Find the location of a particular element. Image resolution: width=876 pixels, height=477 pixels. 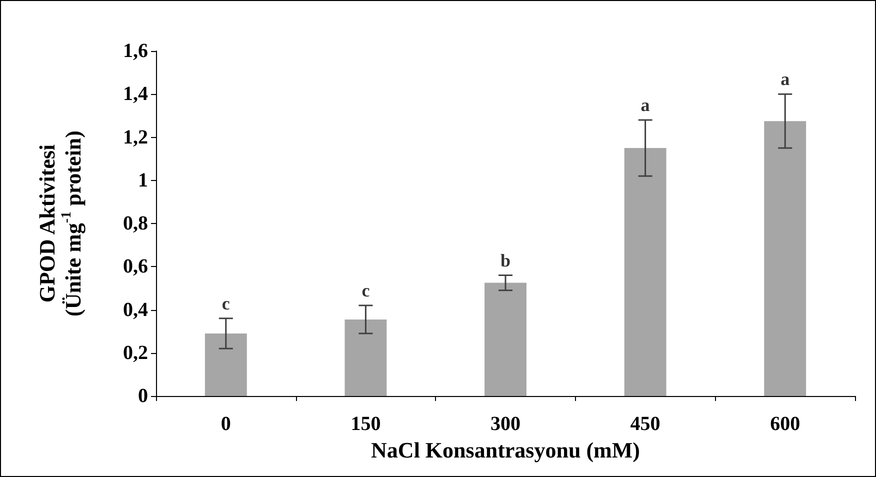

y-tick-label: 1 is located at coordinates (143, 180).